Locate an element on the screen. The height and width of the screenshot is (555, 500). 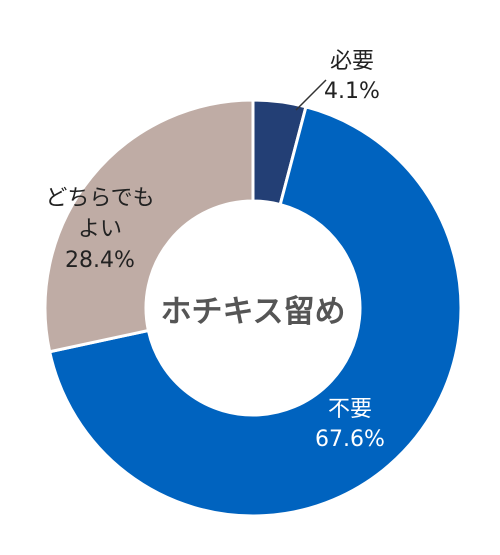
leader-line-hitsuyou is located at coordinates (311, 95).